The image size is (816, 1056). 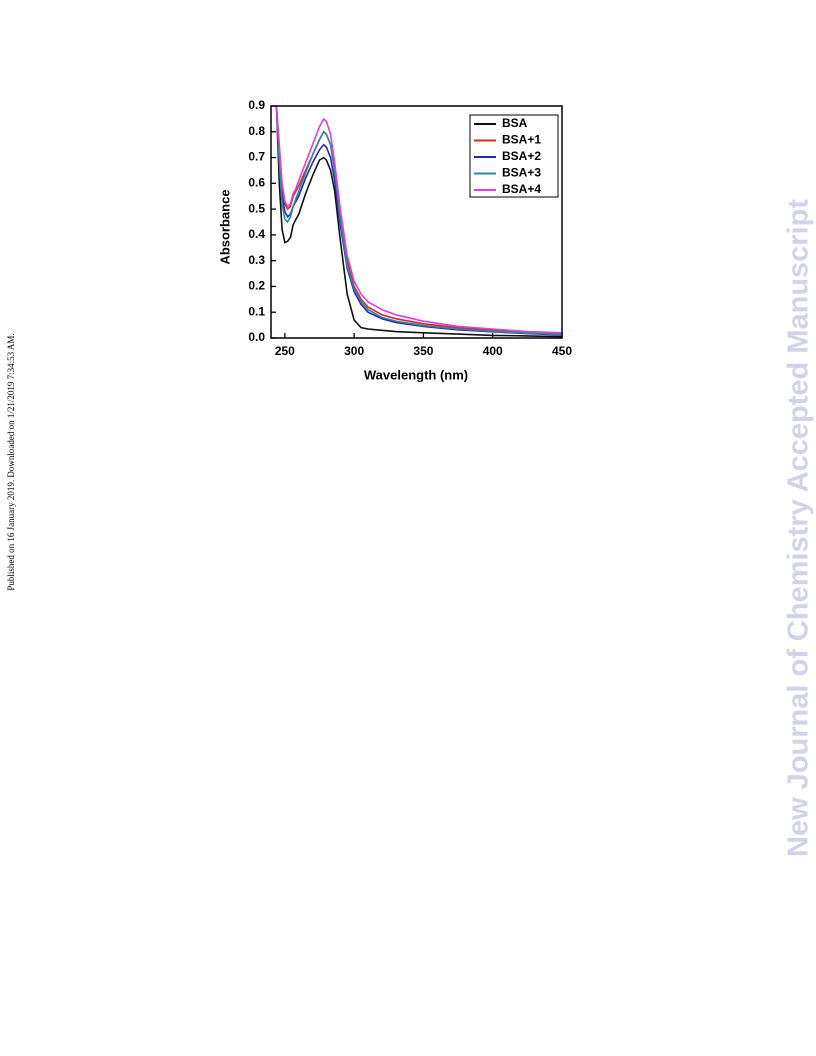 What do you see at coordinates (515, 123) in the screenshot?
I see `legend-label: BSA` at bounding box center [515, 123].